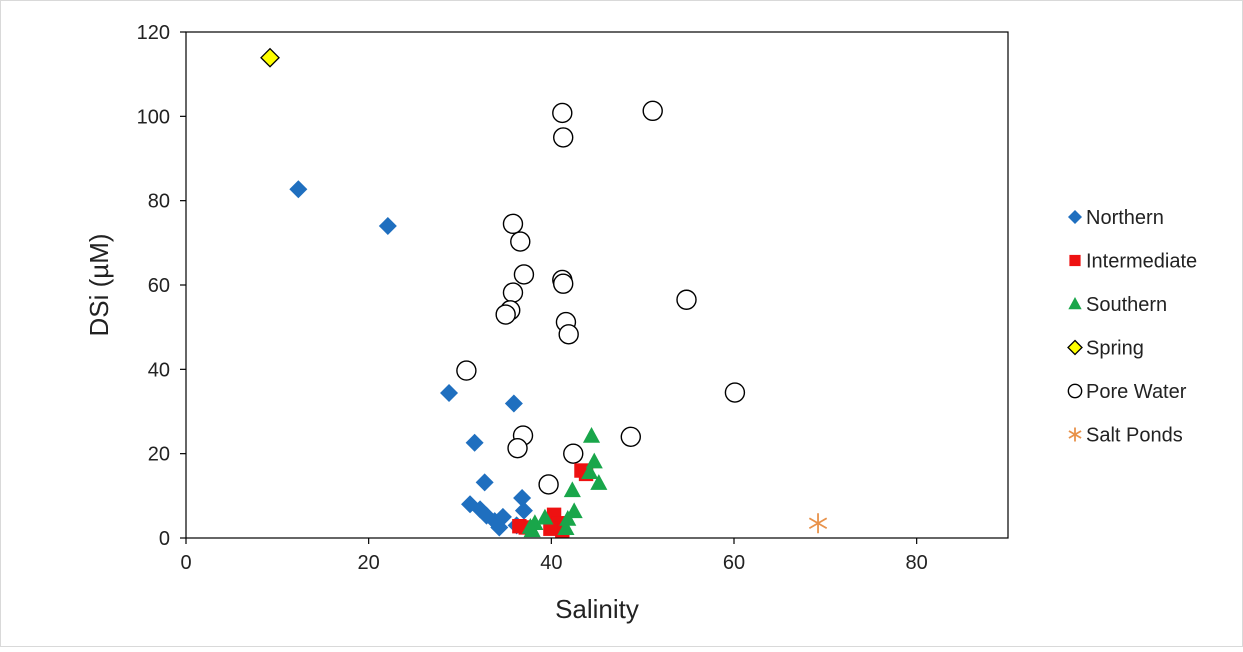  Describe the element at coordinates (1075, 391) in the screenshot. I see `legend-marker-pore-water` at that location.